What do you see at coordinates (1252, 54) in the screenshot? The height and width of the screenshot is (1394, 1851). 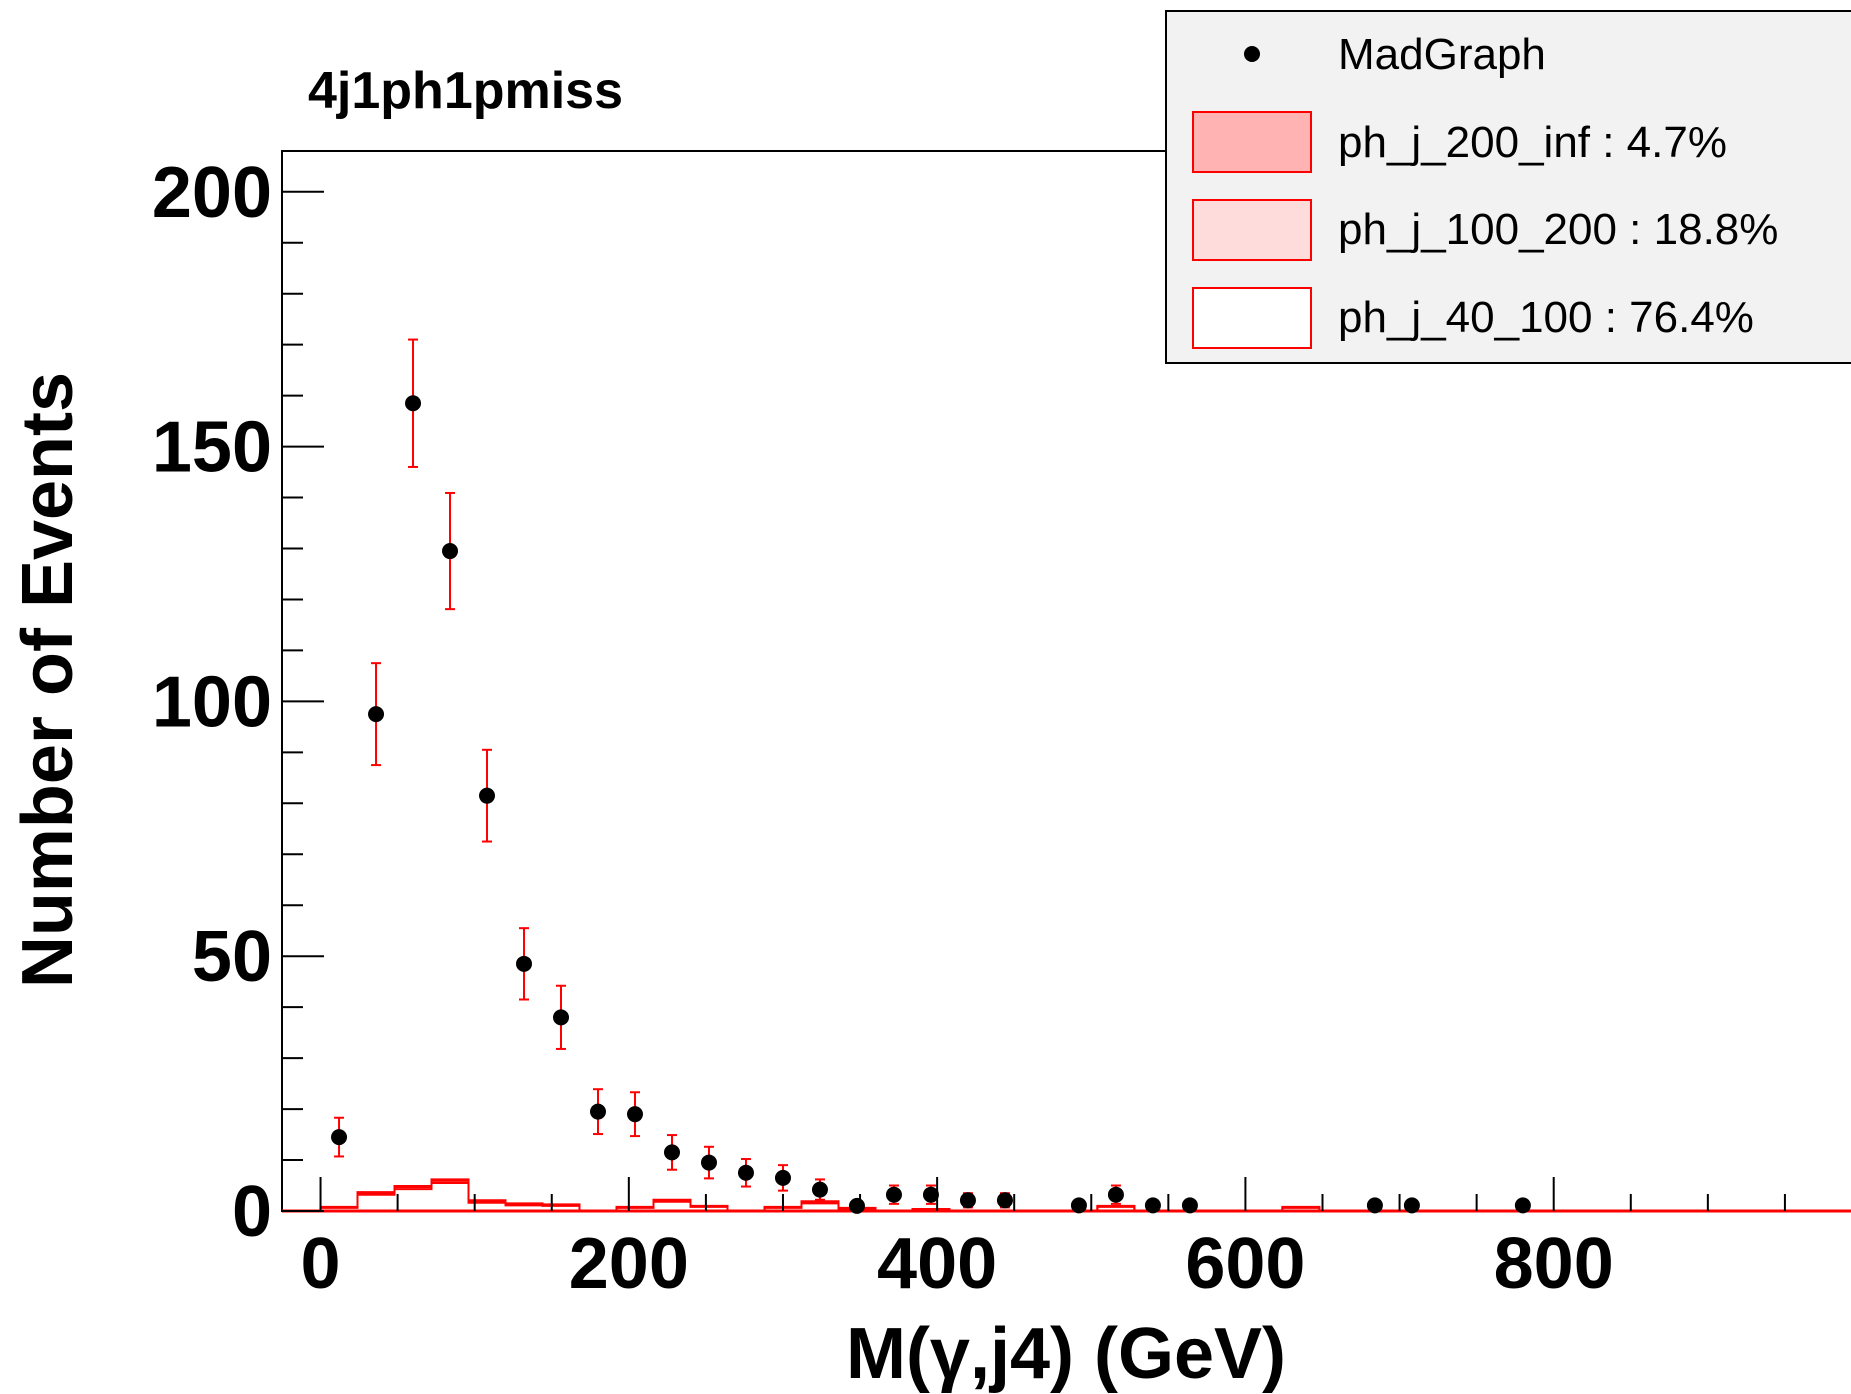 I see `legend-marker-madgraph` at bounding box center [1252, 54].